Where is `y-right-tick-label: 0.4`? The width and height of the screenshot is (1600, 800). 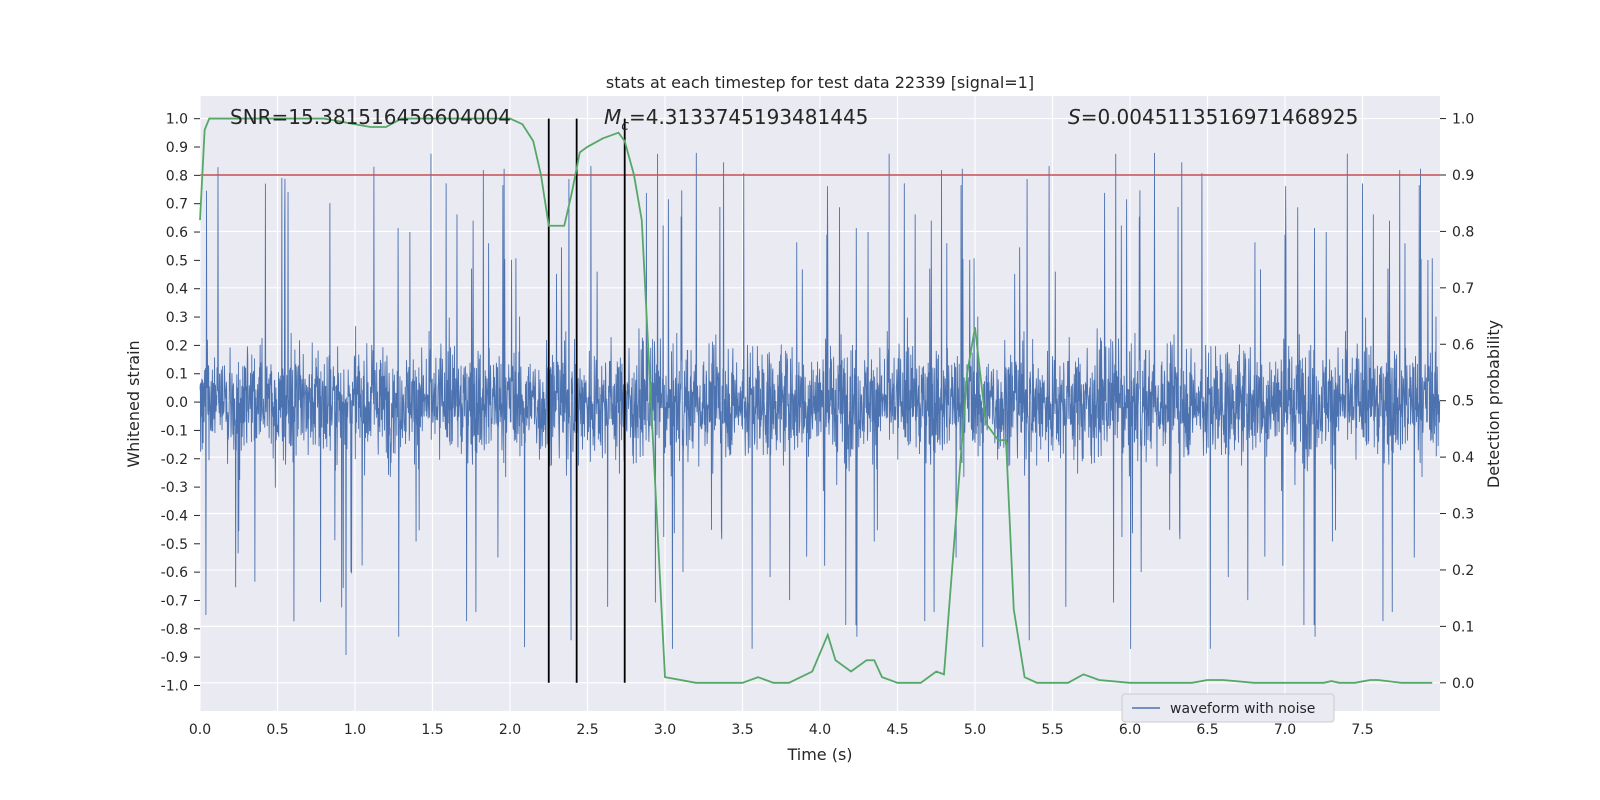
y-right-tick-label: 0.4 is located at coordinates (1463, 458).